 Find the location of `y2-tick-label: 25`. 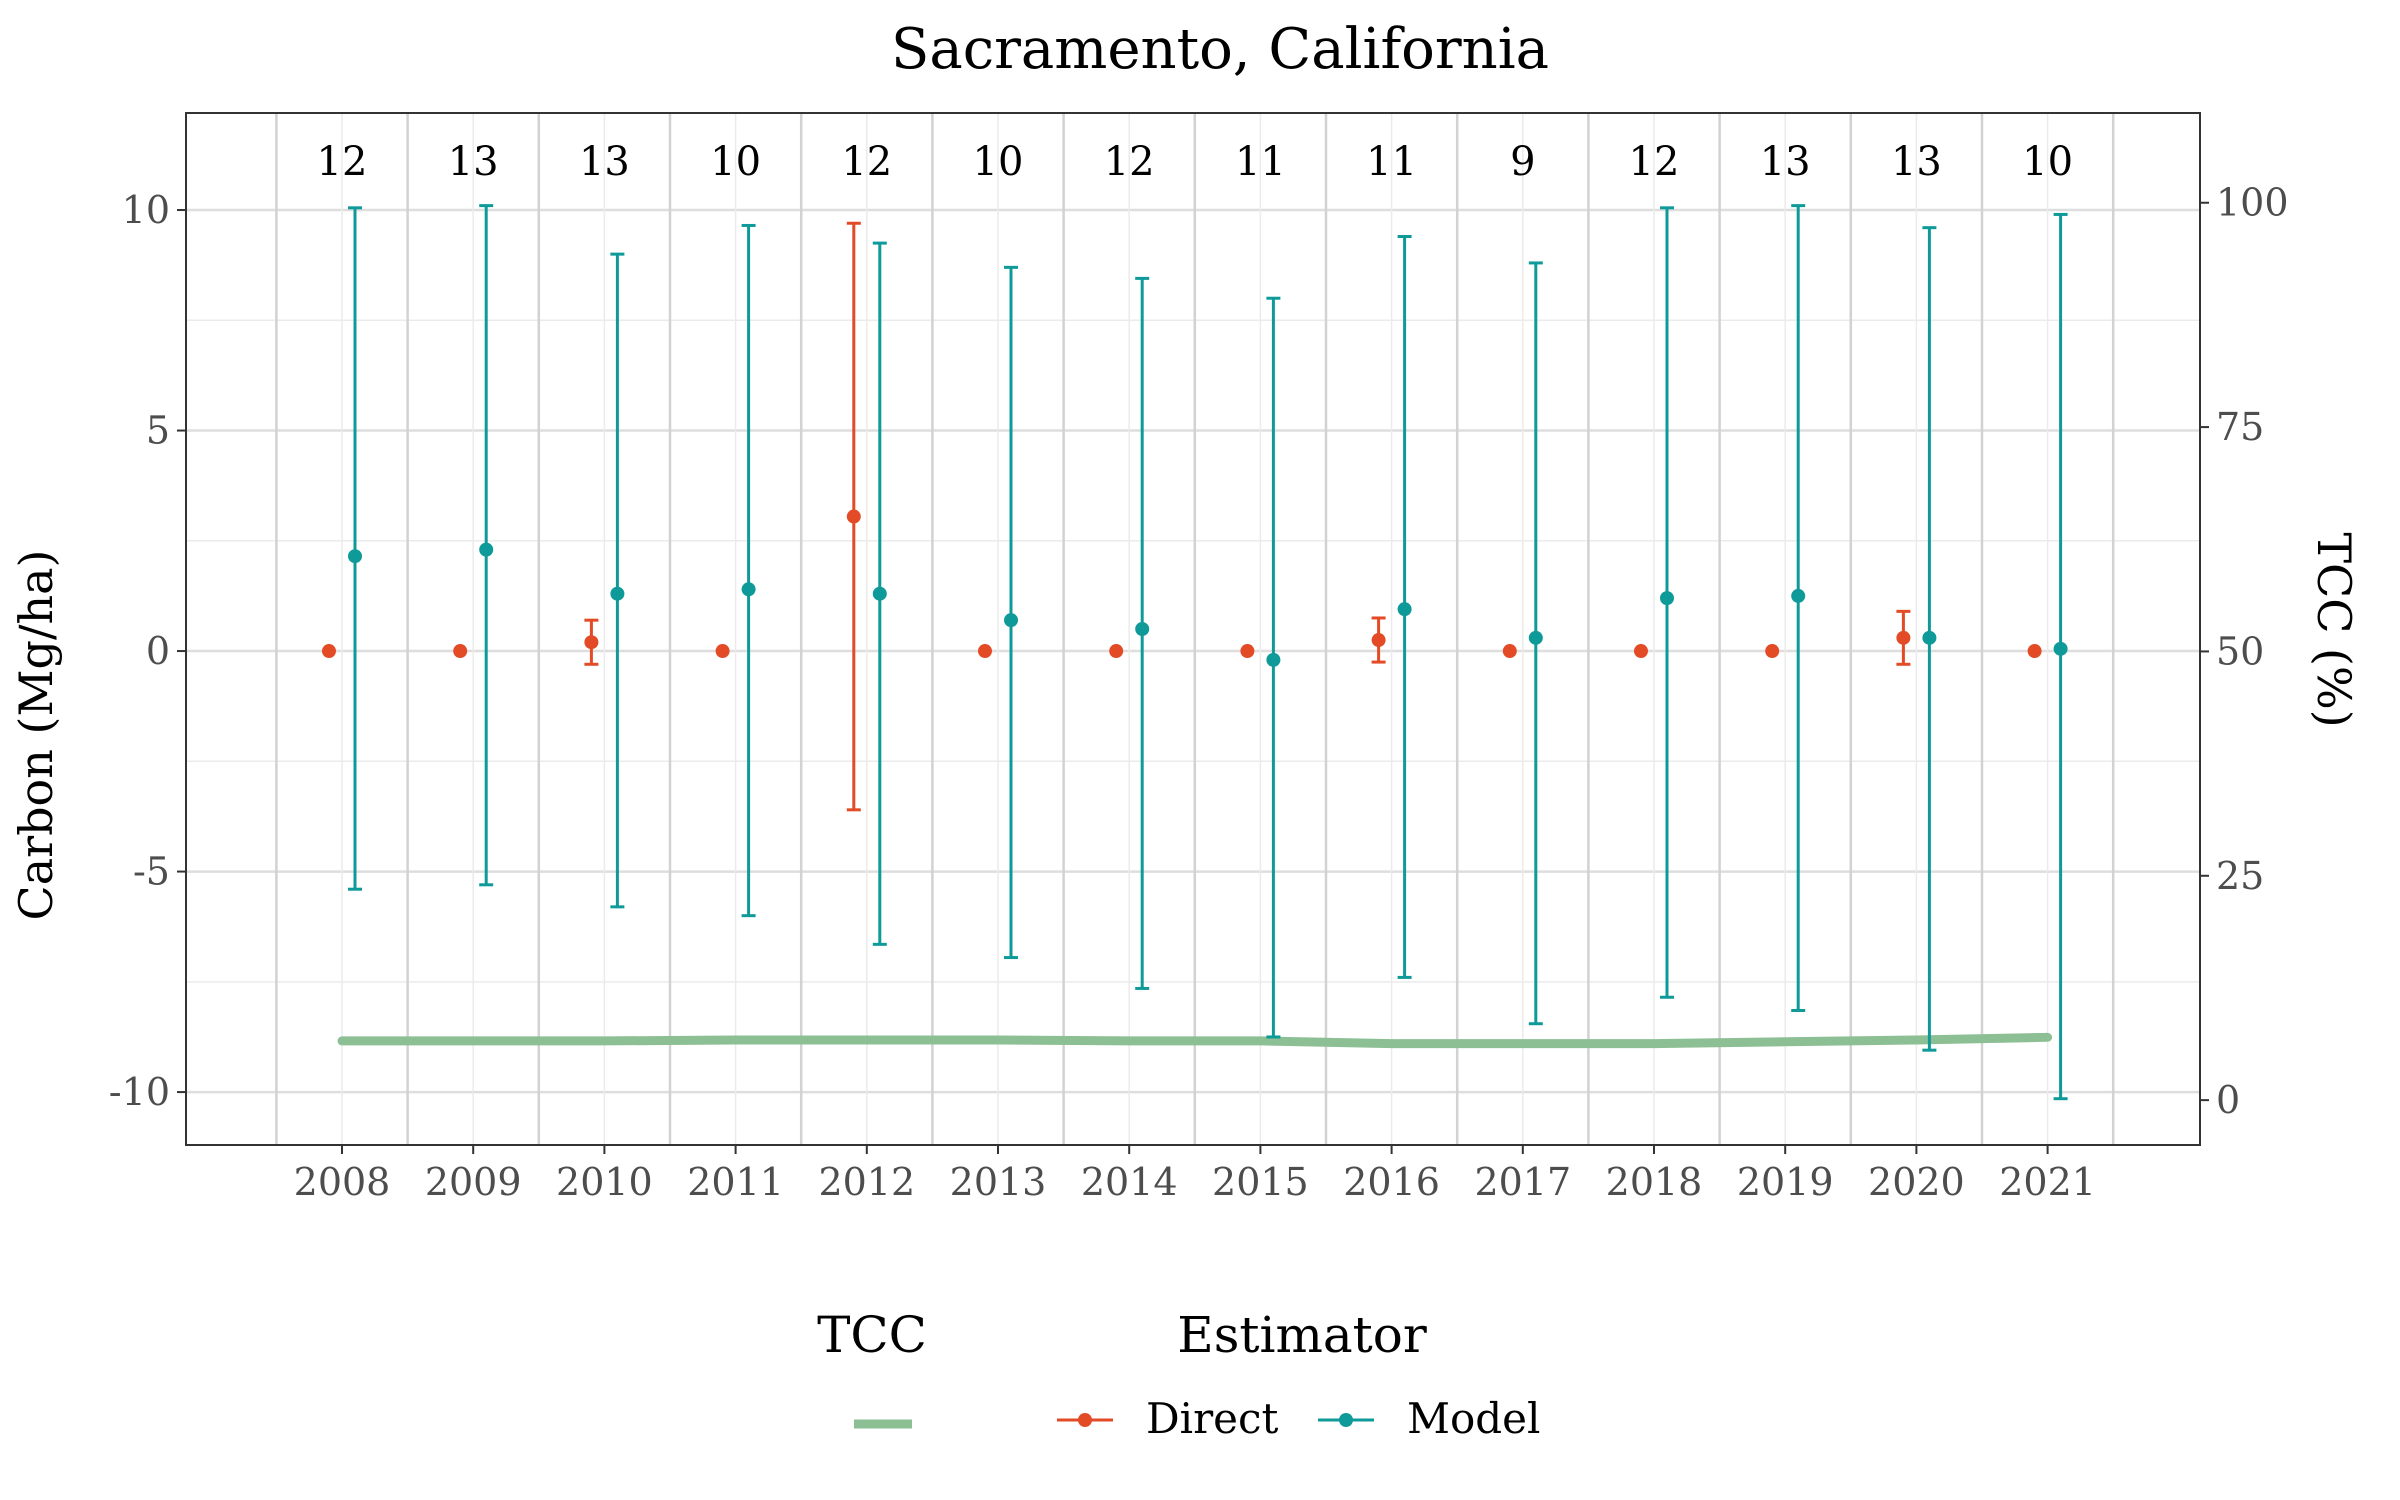

y2-tick-label: 25 is located at coordinates (2240, 876).